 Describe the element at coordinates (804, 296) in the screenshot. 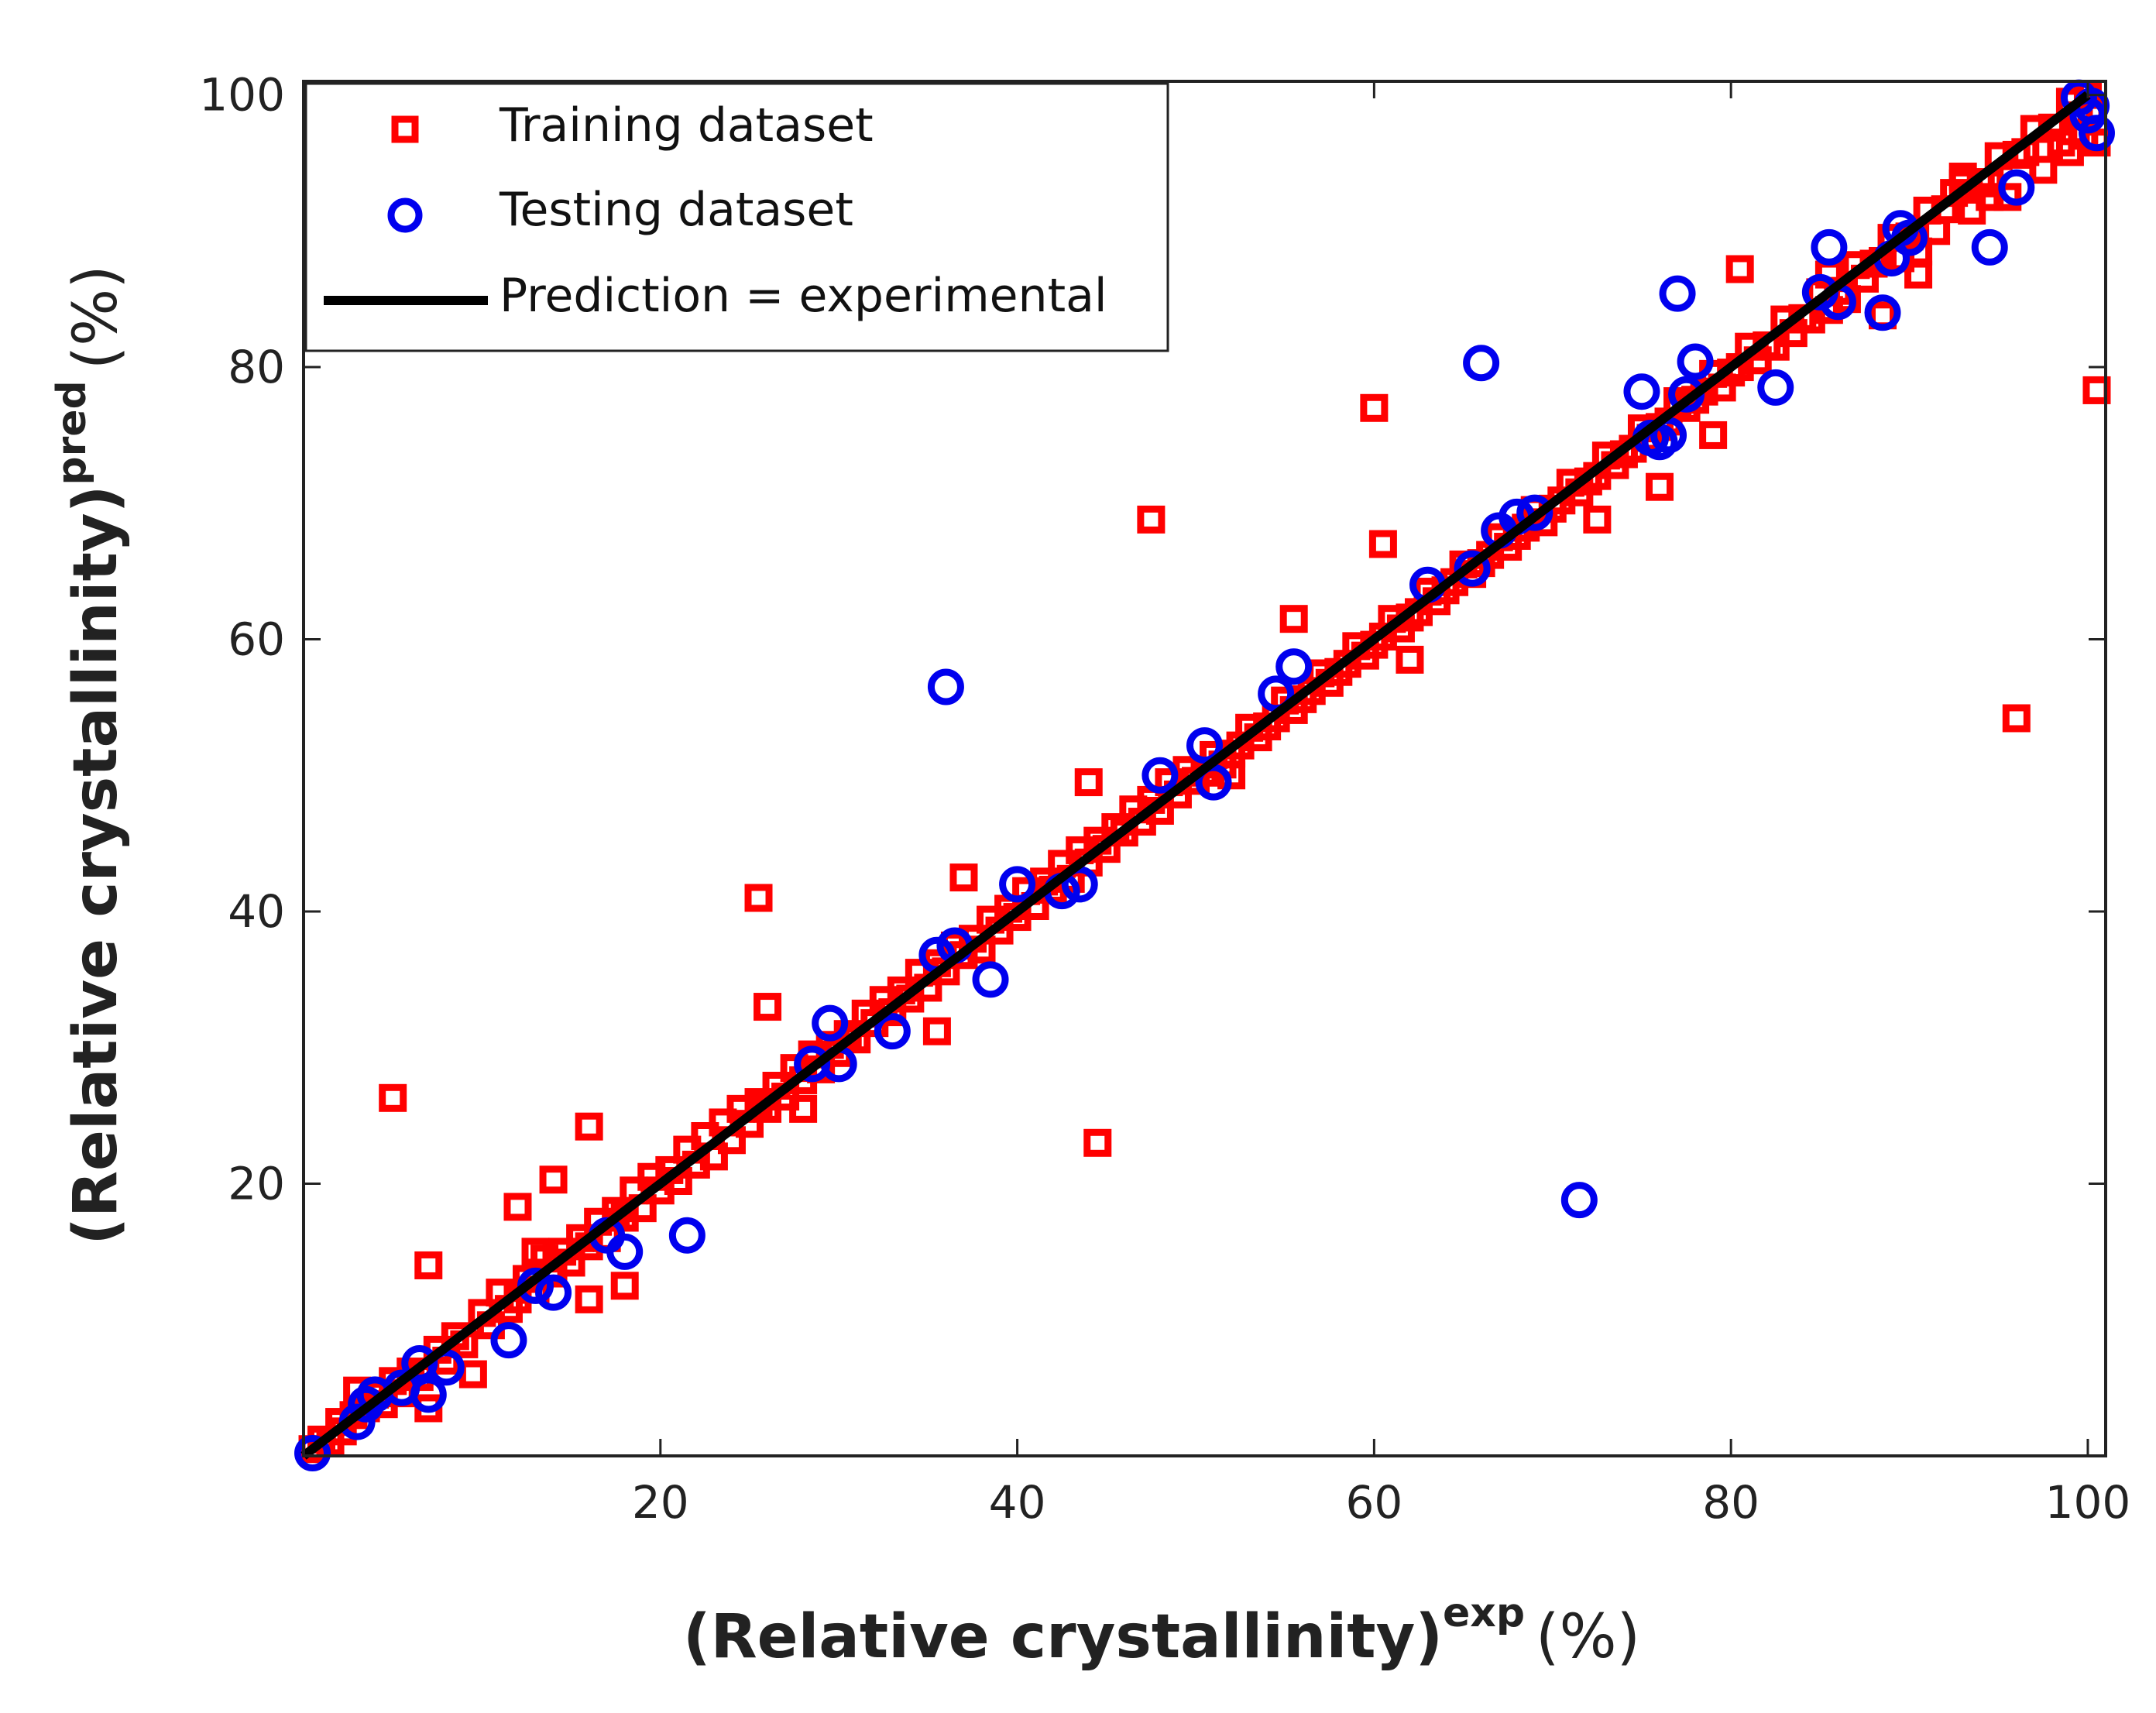

I see `legend-identity-label: Prediction = experimental` at that location.